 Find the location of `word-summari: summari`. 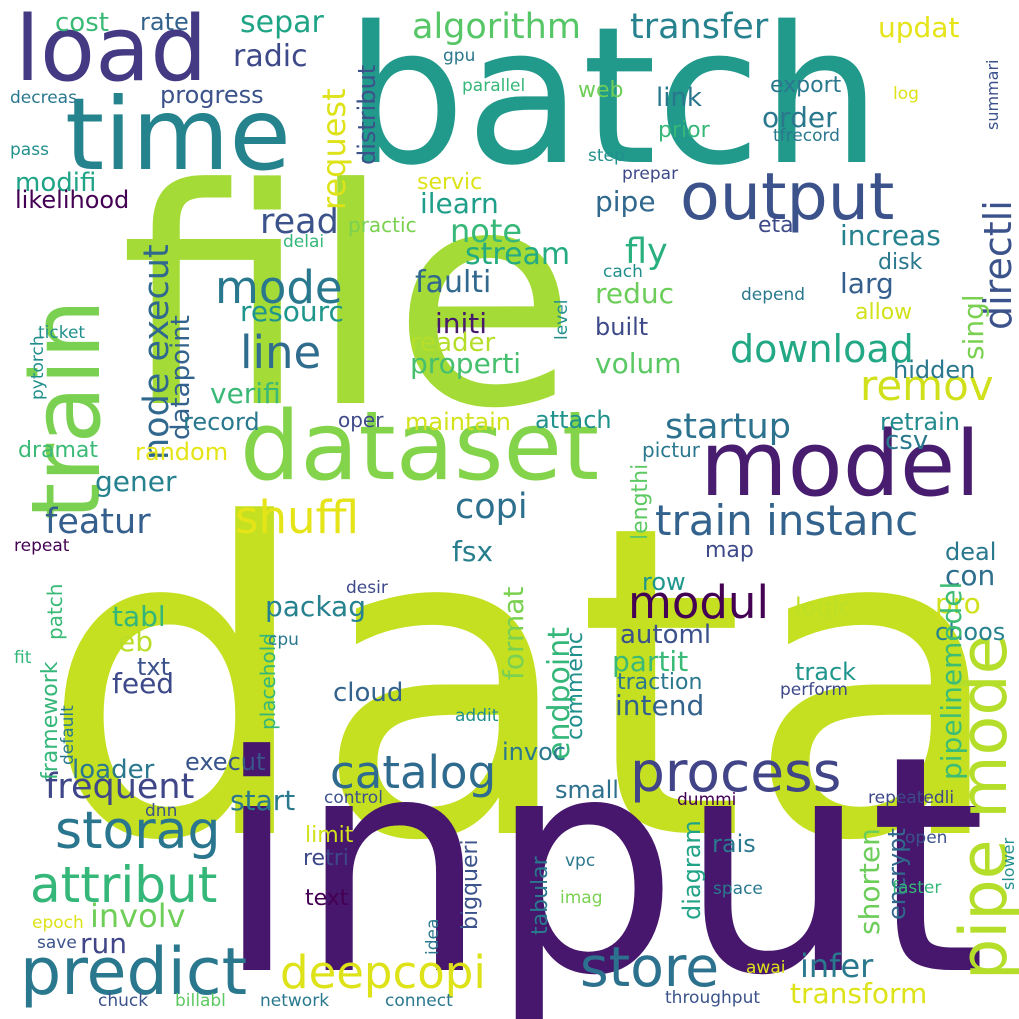

word-summari: summari is located at coordinates (992, 94).